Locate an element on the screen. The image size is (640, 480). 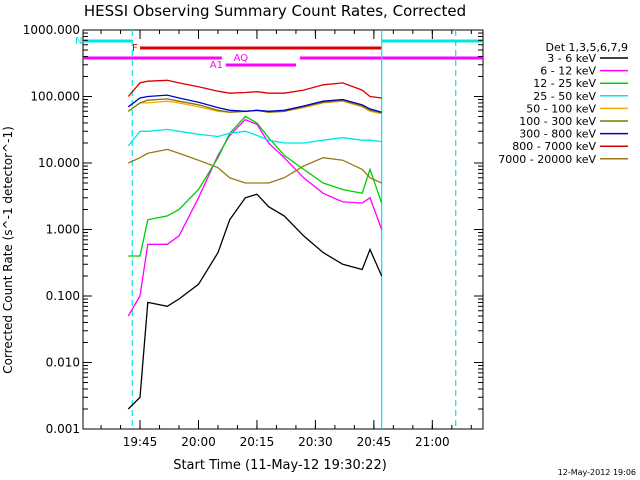
legend-entry-label: 25 - 50 keV is located at coordinates (564, 96).